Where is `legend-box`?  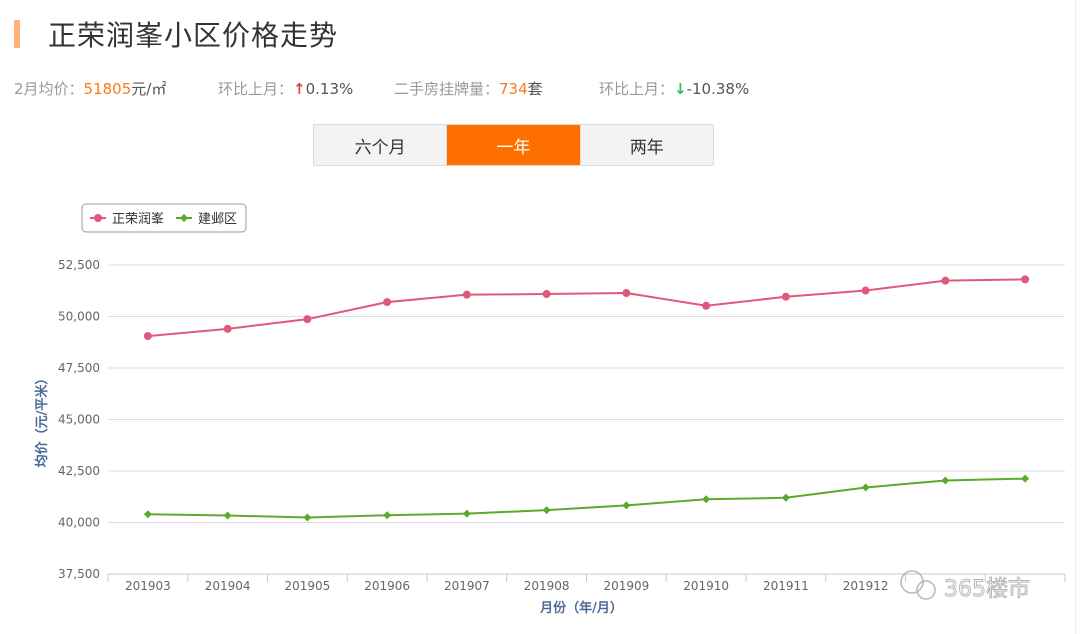 legend-box is located at coordinates (164, 218).